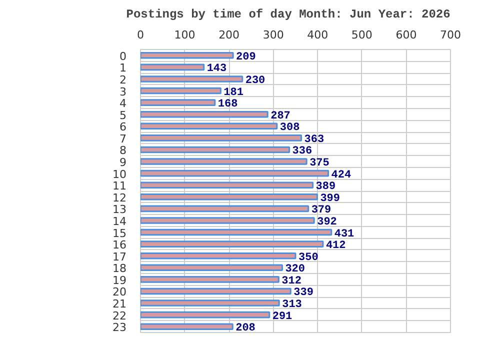  Describe the element at coordinates (320, 164) in the screenshot. I see `data-label: 375` at that location.